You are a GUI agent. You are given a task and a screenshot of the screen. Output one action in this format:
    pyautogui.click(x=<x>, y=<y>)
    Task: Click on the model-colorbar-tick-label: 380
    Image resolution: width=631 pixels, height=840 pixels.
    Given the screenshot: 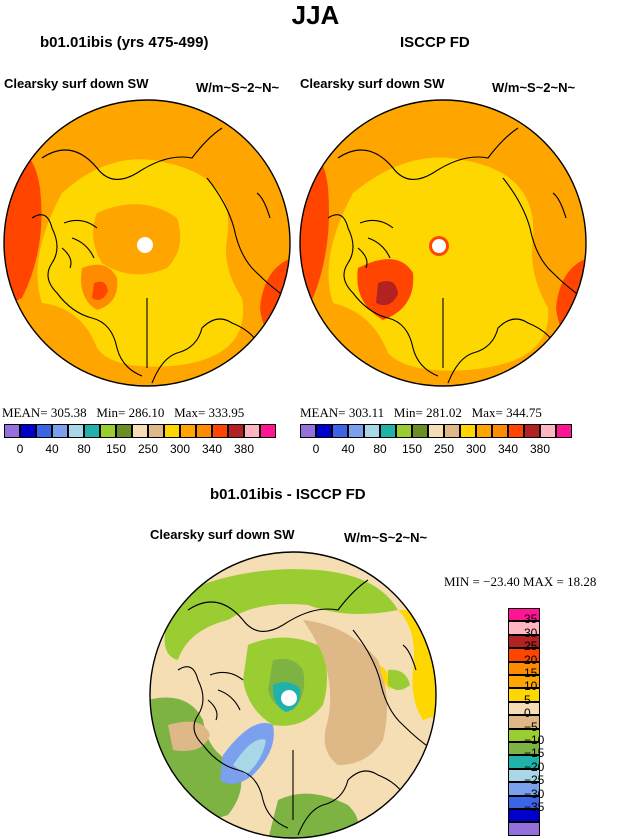 What is the action you would take?
    pyautogui.click(x=244, y=449)
    